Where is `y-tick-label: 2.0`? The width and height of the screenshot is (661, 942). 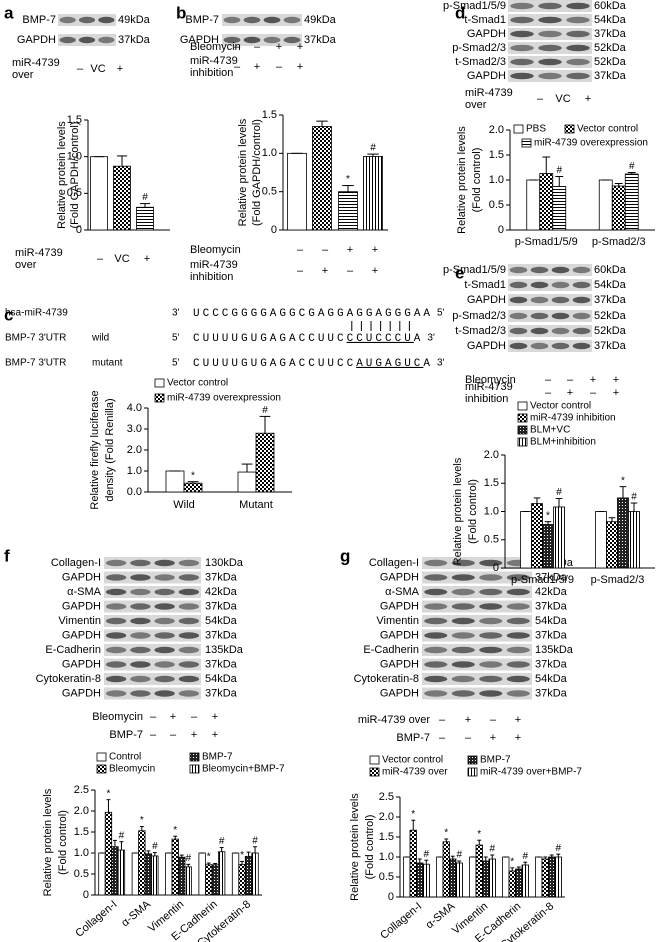 y-tick-label: 2.0 is located at coordinates (496, 130).